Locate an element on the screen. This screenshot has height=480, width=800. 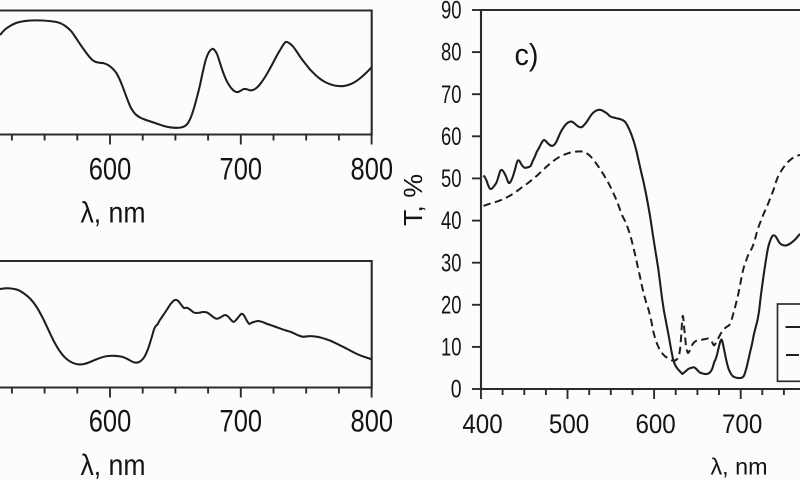
svg-text: 30 is located at coordinates (451, 263).